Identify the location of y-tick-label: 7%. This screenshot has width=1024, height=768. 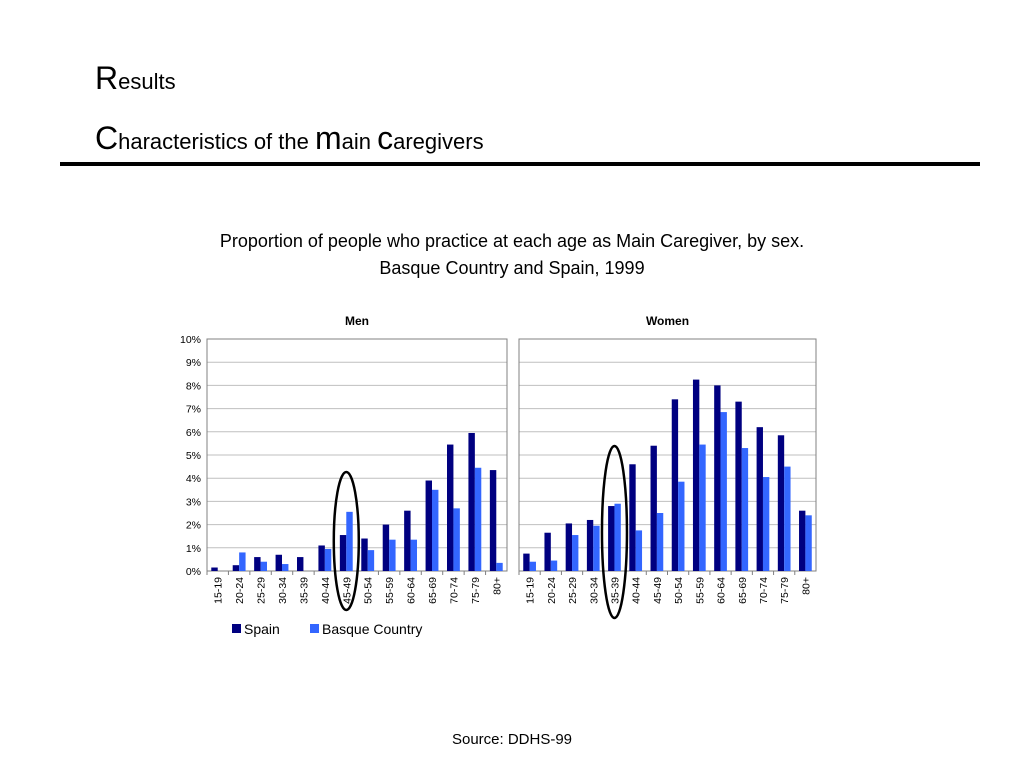
(193, 410).